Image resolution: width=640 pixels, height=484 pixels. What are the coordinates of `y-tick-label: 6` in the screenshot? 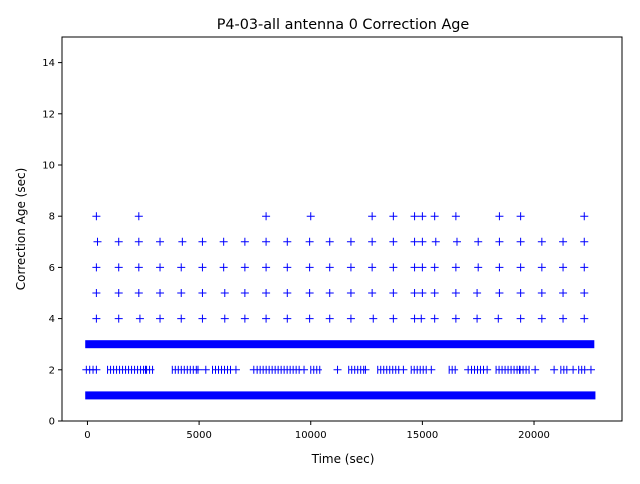 It's located at (52, 268).